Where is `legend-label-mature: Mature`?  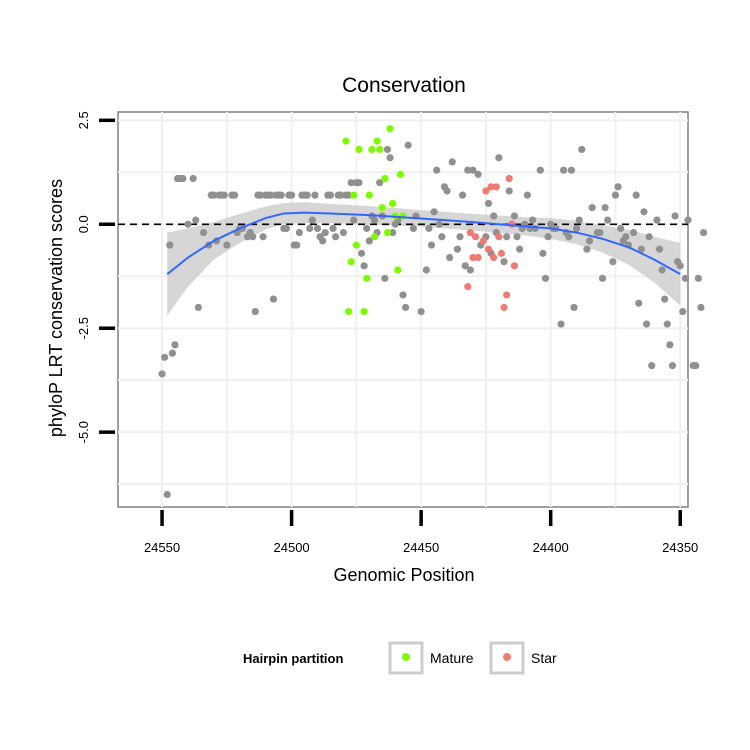 legend-label-mature: Mature is located at coordinates (452, 658).